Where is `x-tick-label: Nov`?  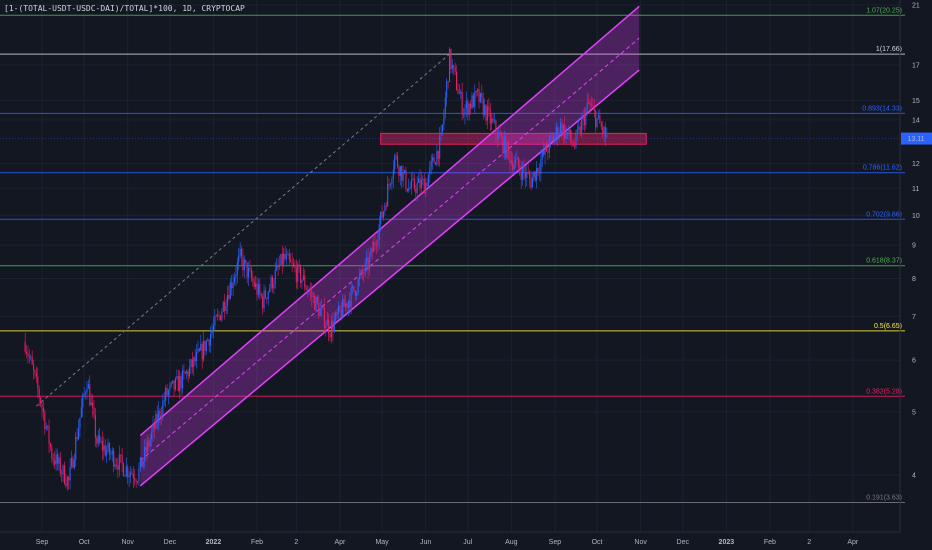
x-tick-label: Nov is located at coordinates (127, 542).